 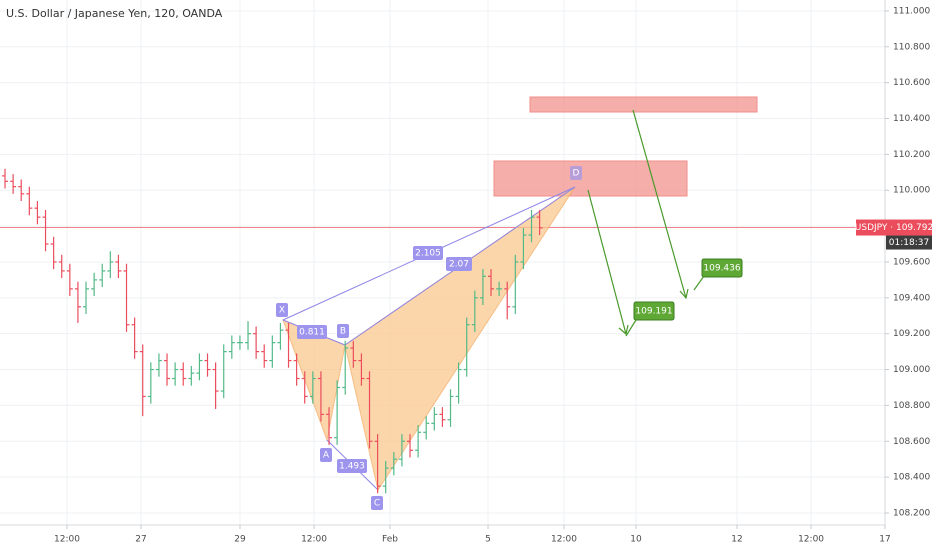 I want to click on targets: 109.191 109.436, so click(x=688, y=289).